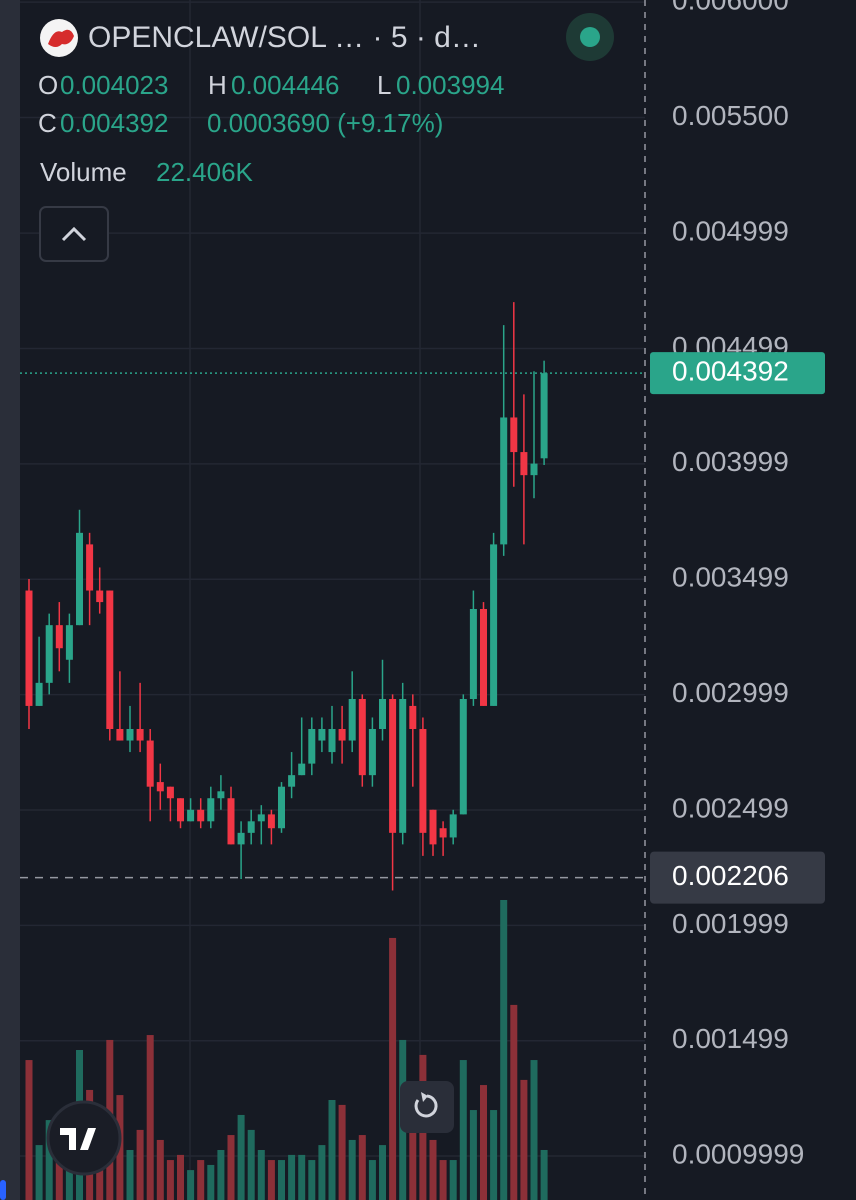 The height and width of the screenshot is (1200, 856). I want to click on last-price-tag, so click(737, 373).